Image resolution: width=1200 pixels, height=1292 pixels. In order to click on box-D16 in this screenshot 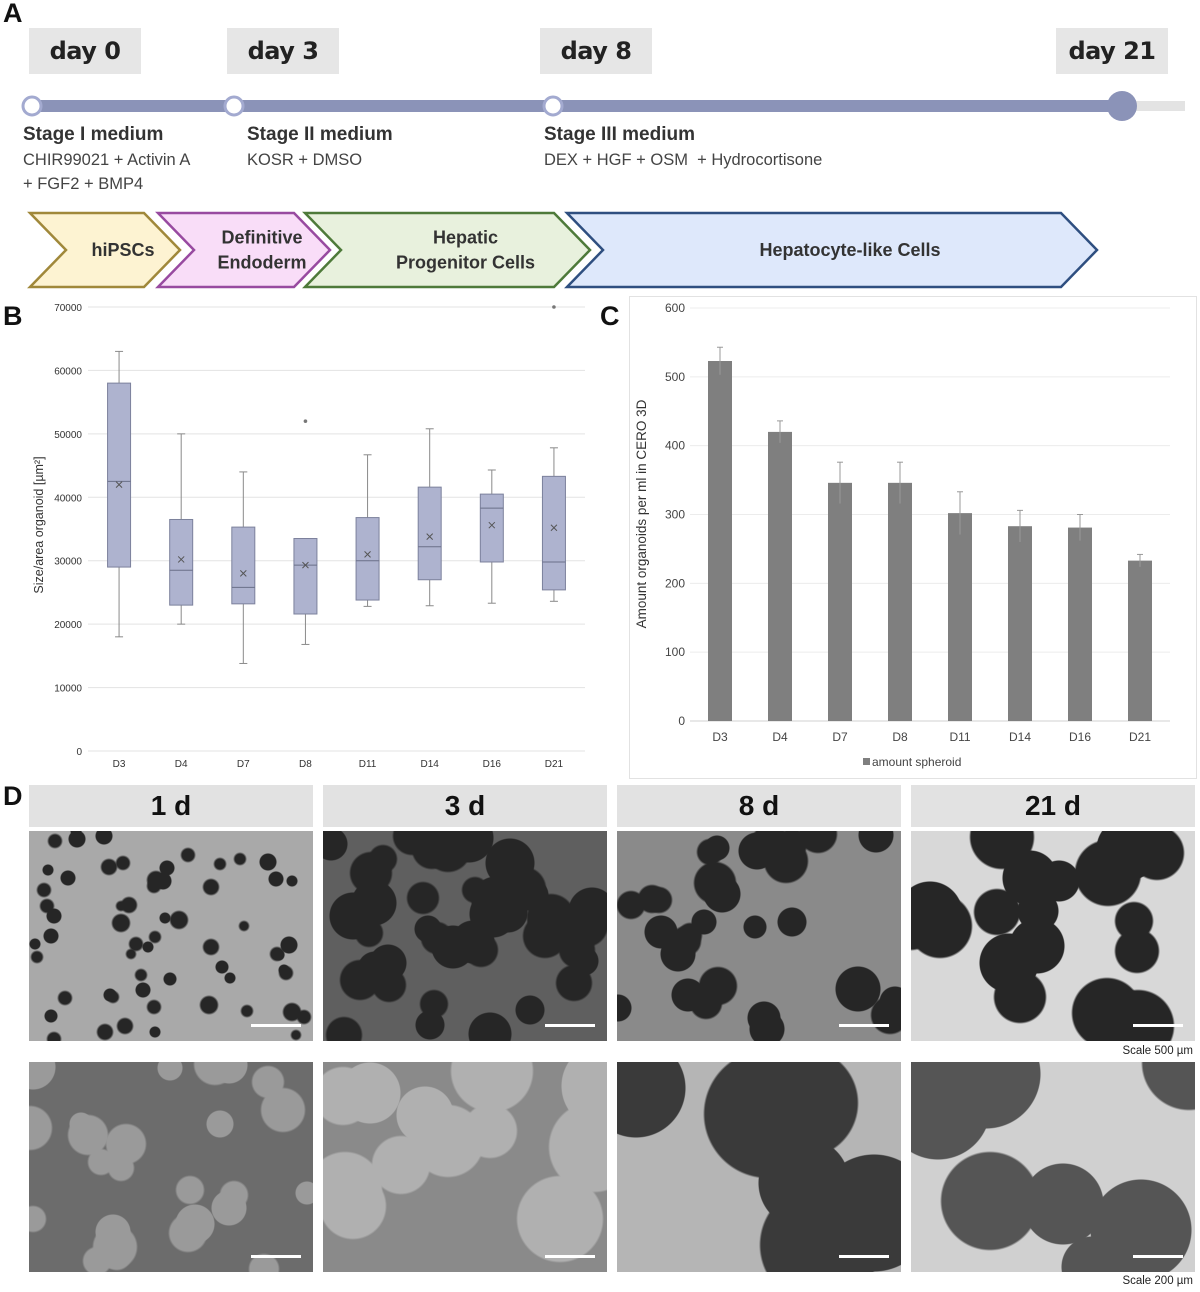, I will do `click(491, 528)`.